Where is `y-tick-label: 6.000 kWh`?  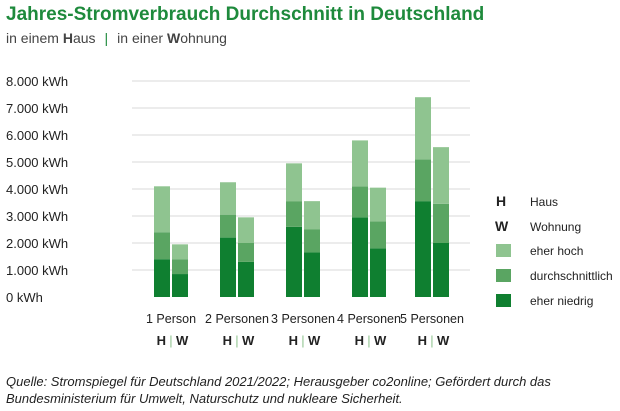 y-tick-label: 6.000 kWh is located at coordinates (37, 135).